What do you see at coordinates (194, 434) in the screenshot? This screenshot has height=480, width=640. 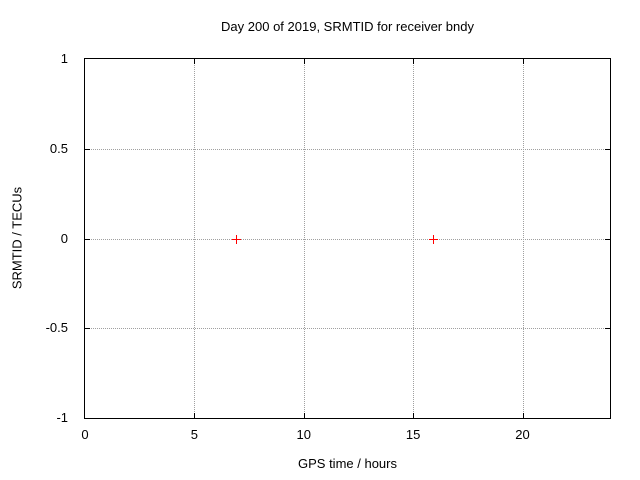 I see `x-tick-label: 5` at bounding box center [194, 434].